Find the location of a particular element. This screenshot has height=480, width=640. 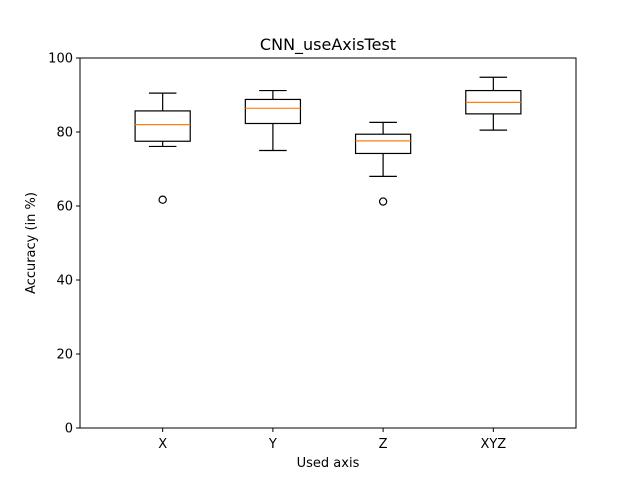

box-group-x is located at coordinates (162, 148).